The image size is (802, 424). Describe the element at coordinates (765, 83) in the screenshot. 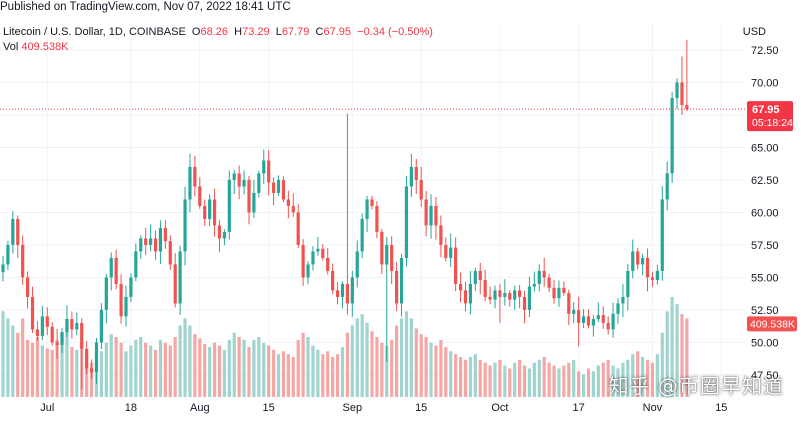

I see `price-tick-label: 70.00` at that location.